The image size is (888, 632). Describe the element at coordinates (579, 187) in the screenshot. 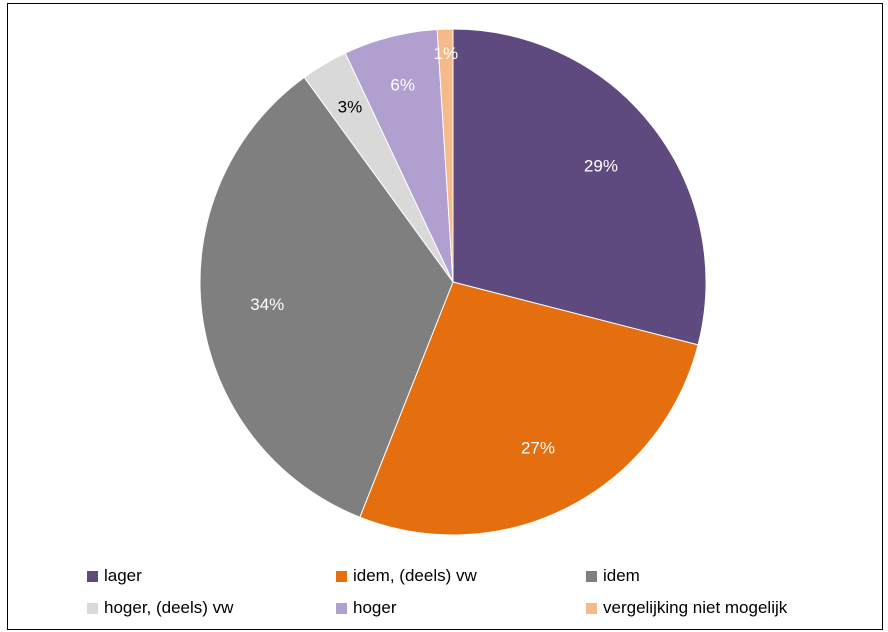

I see `pie-slice-lager` at that location.